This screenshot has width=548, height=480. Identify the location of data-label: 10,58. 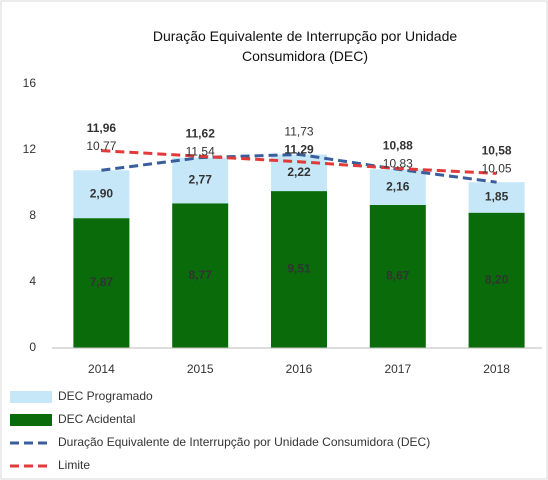
(497, 151).